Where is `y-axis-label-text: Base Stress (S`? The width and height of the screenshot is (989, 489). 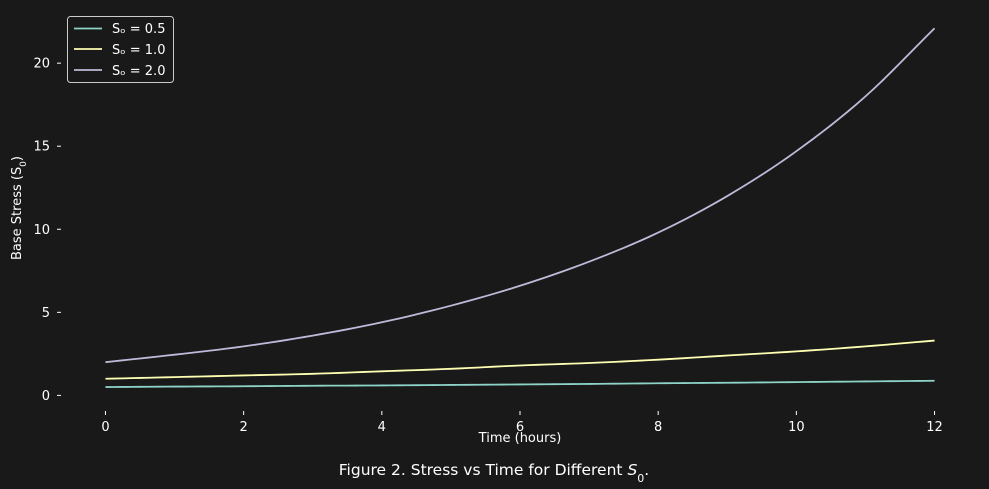 y-axis-label-text: Base Stress (S is located at coordinates (17, 213).